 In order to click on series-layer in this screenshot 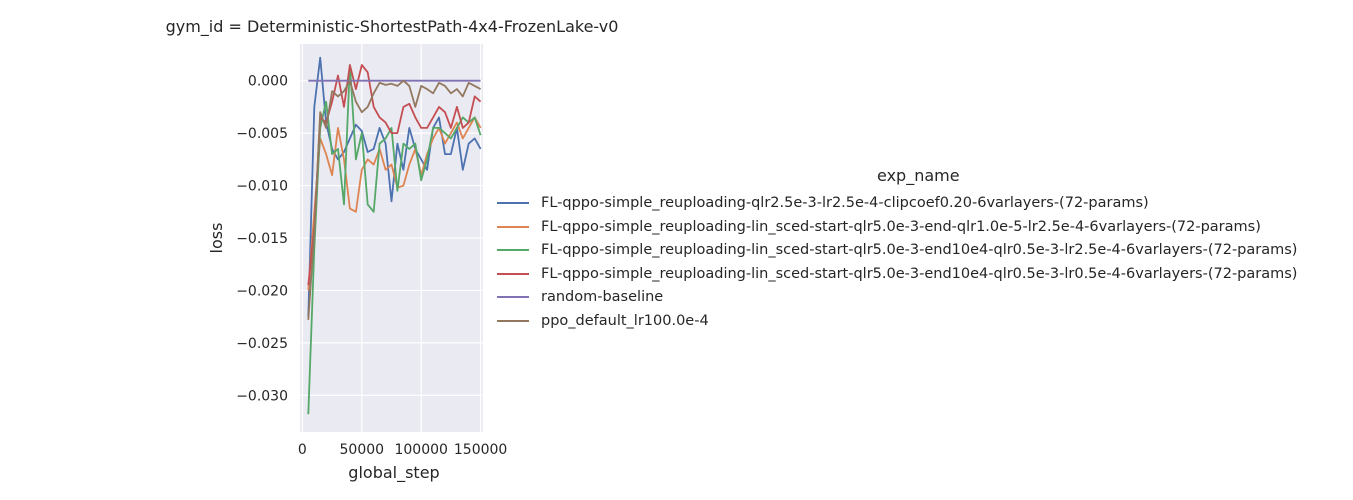, I will do `click(394, 235)`.